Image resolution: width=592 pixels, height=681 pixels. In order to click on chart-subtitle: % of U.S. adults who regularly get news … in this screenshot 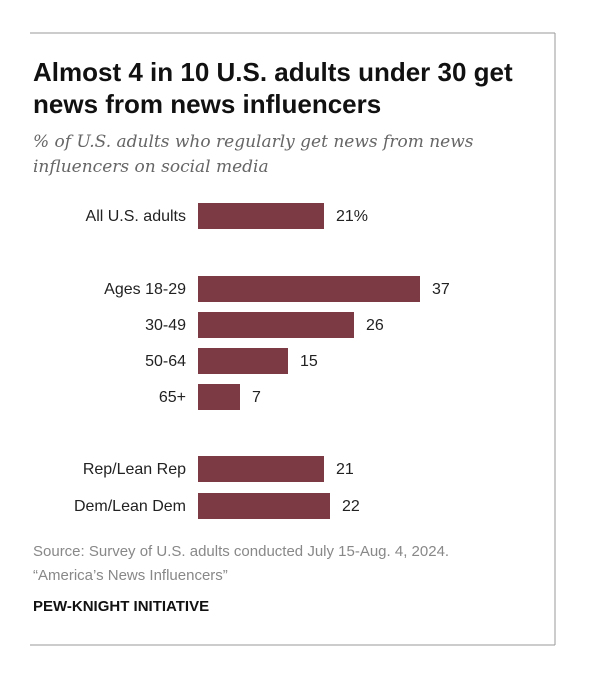, I will do `click(253, 154)`.